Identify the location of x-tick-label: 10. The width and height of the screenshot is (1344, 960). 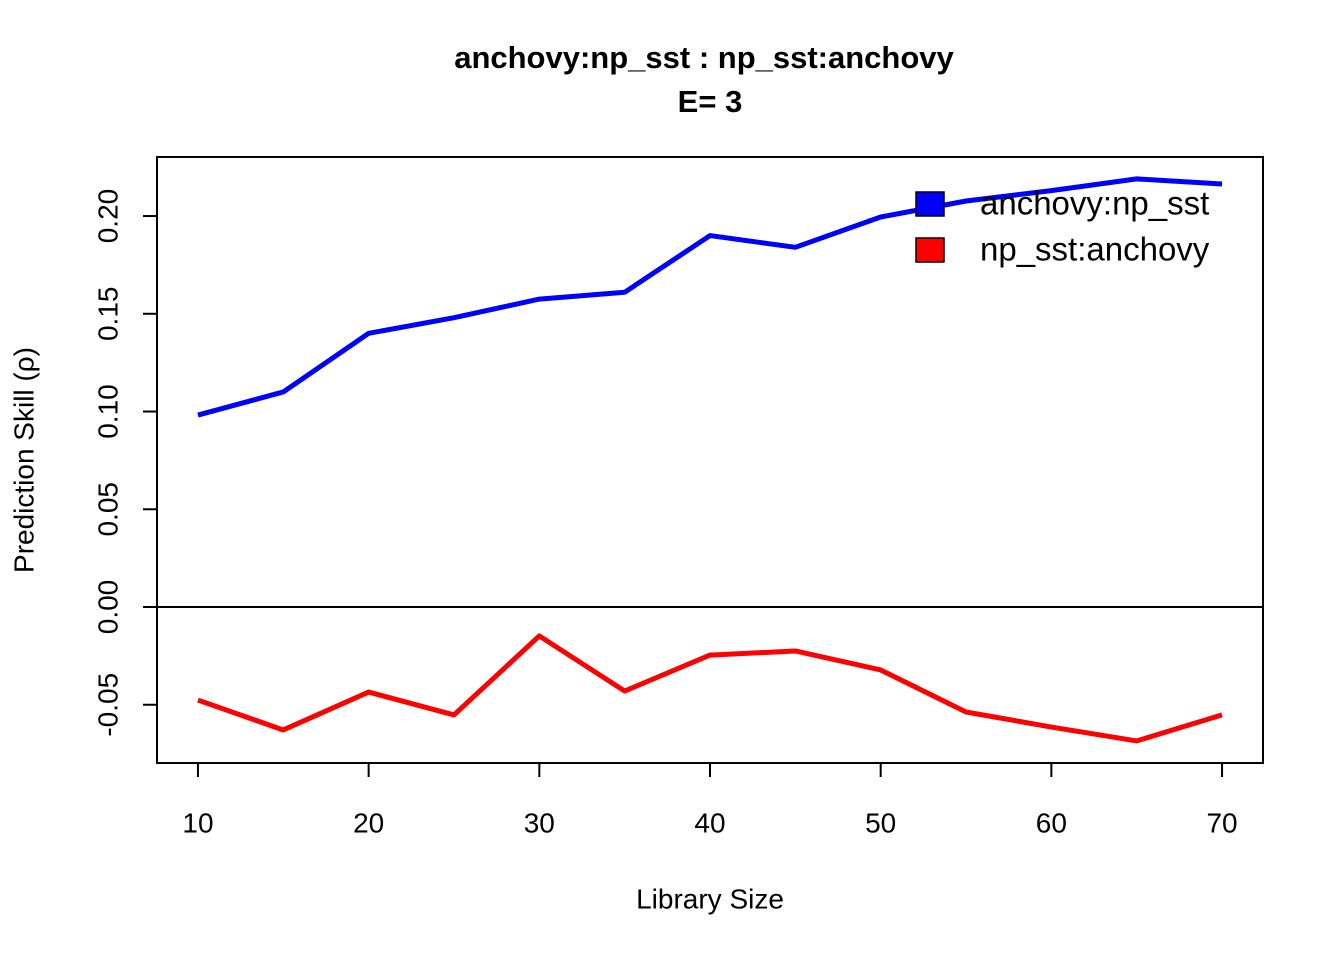
(197, 822).